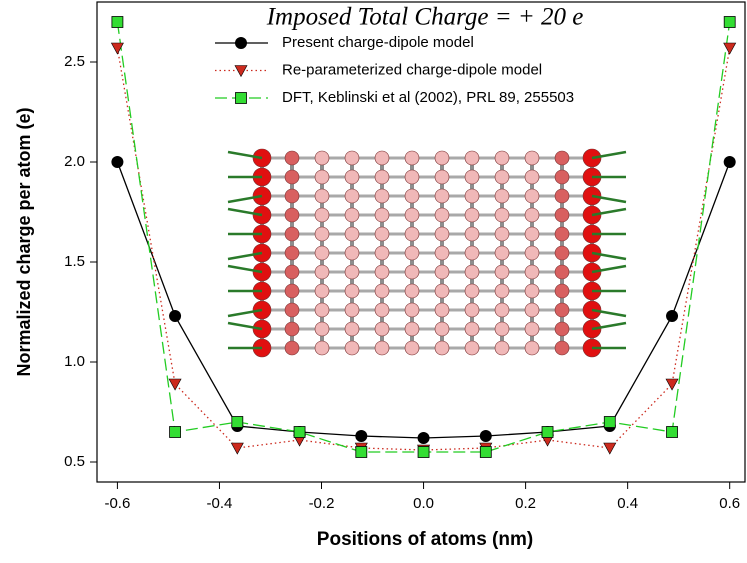 Image resolution: width=747 pixels, height=563 pixels. Describe the element at coordinates (425, 539) in the screenshot. I see `x-axis-label: Positions of atoms (nm)` at that location.